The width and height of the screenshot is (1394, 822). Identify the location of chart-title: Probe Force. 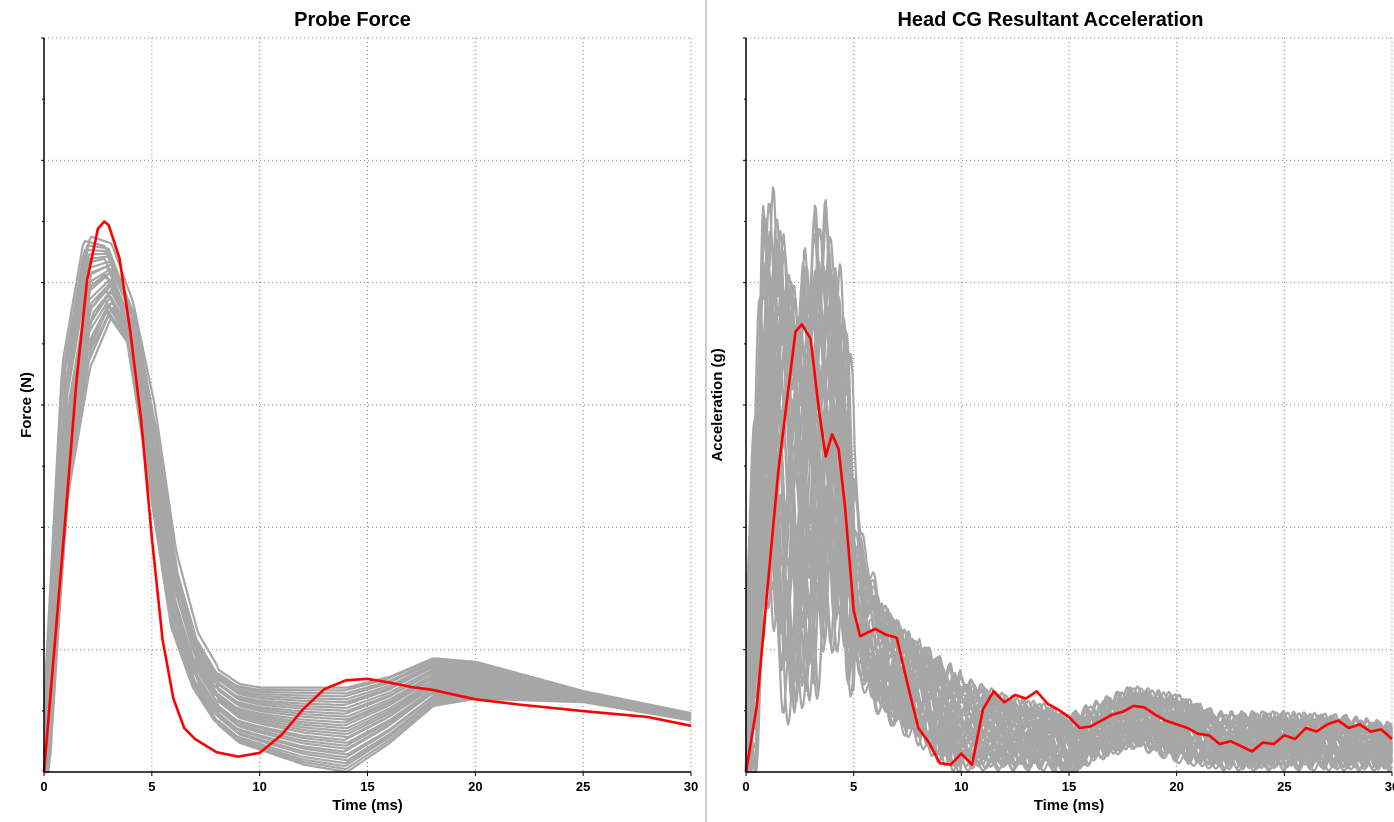
(352, 20).